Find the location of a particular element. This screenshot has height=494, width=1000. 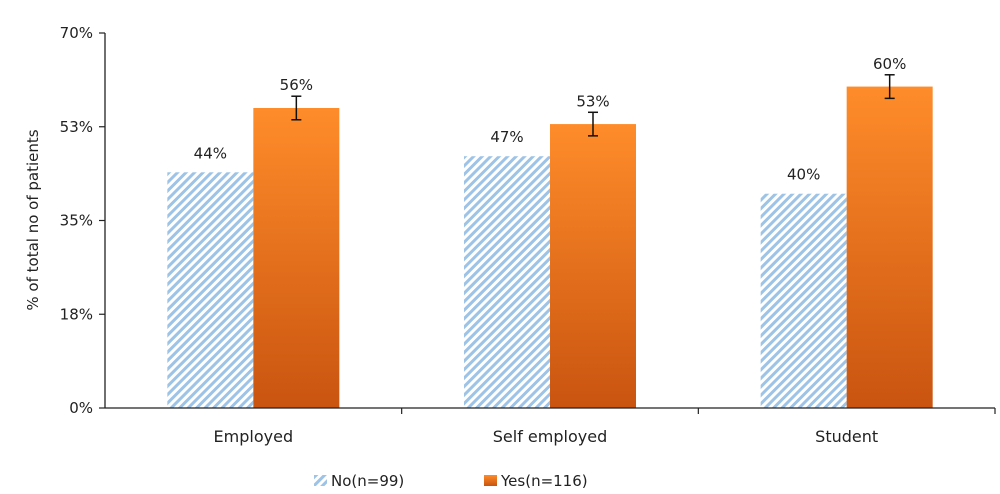

data-label: 53% is located at coordinates (592, 101).